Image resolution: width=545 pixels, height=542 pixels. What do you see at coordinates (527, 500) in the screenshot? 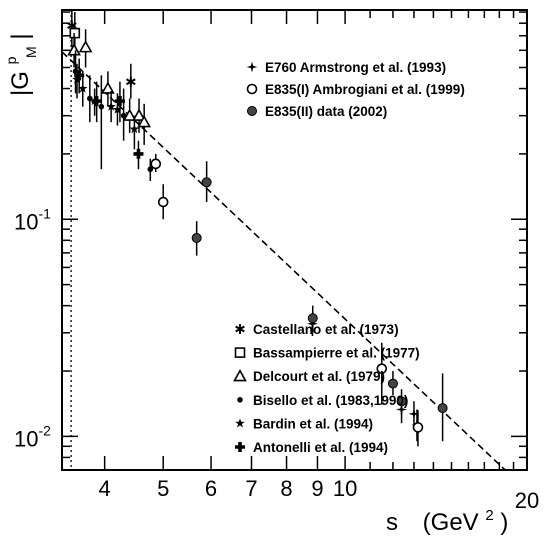
I see `x-tick-label-20: 20` at bounding box center [527, 500].